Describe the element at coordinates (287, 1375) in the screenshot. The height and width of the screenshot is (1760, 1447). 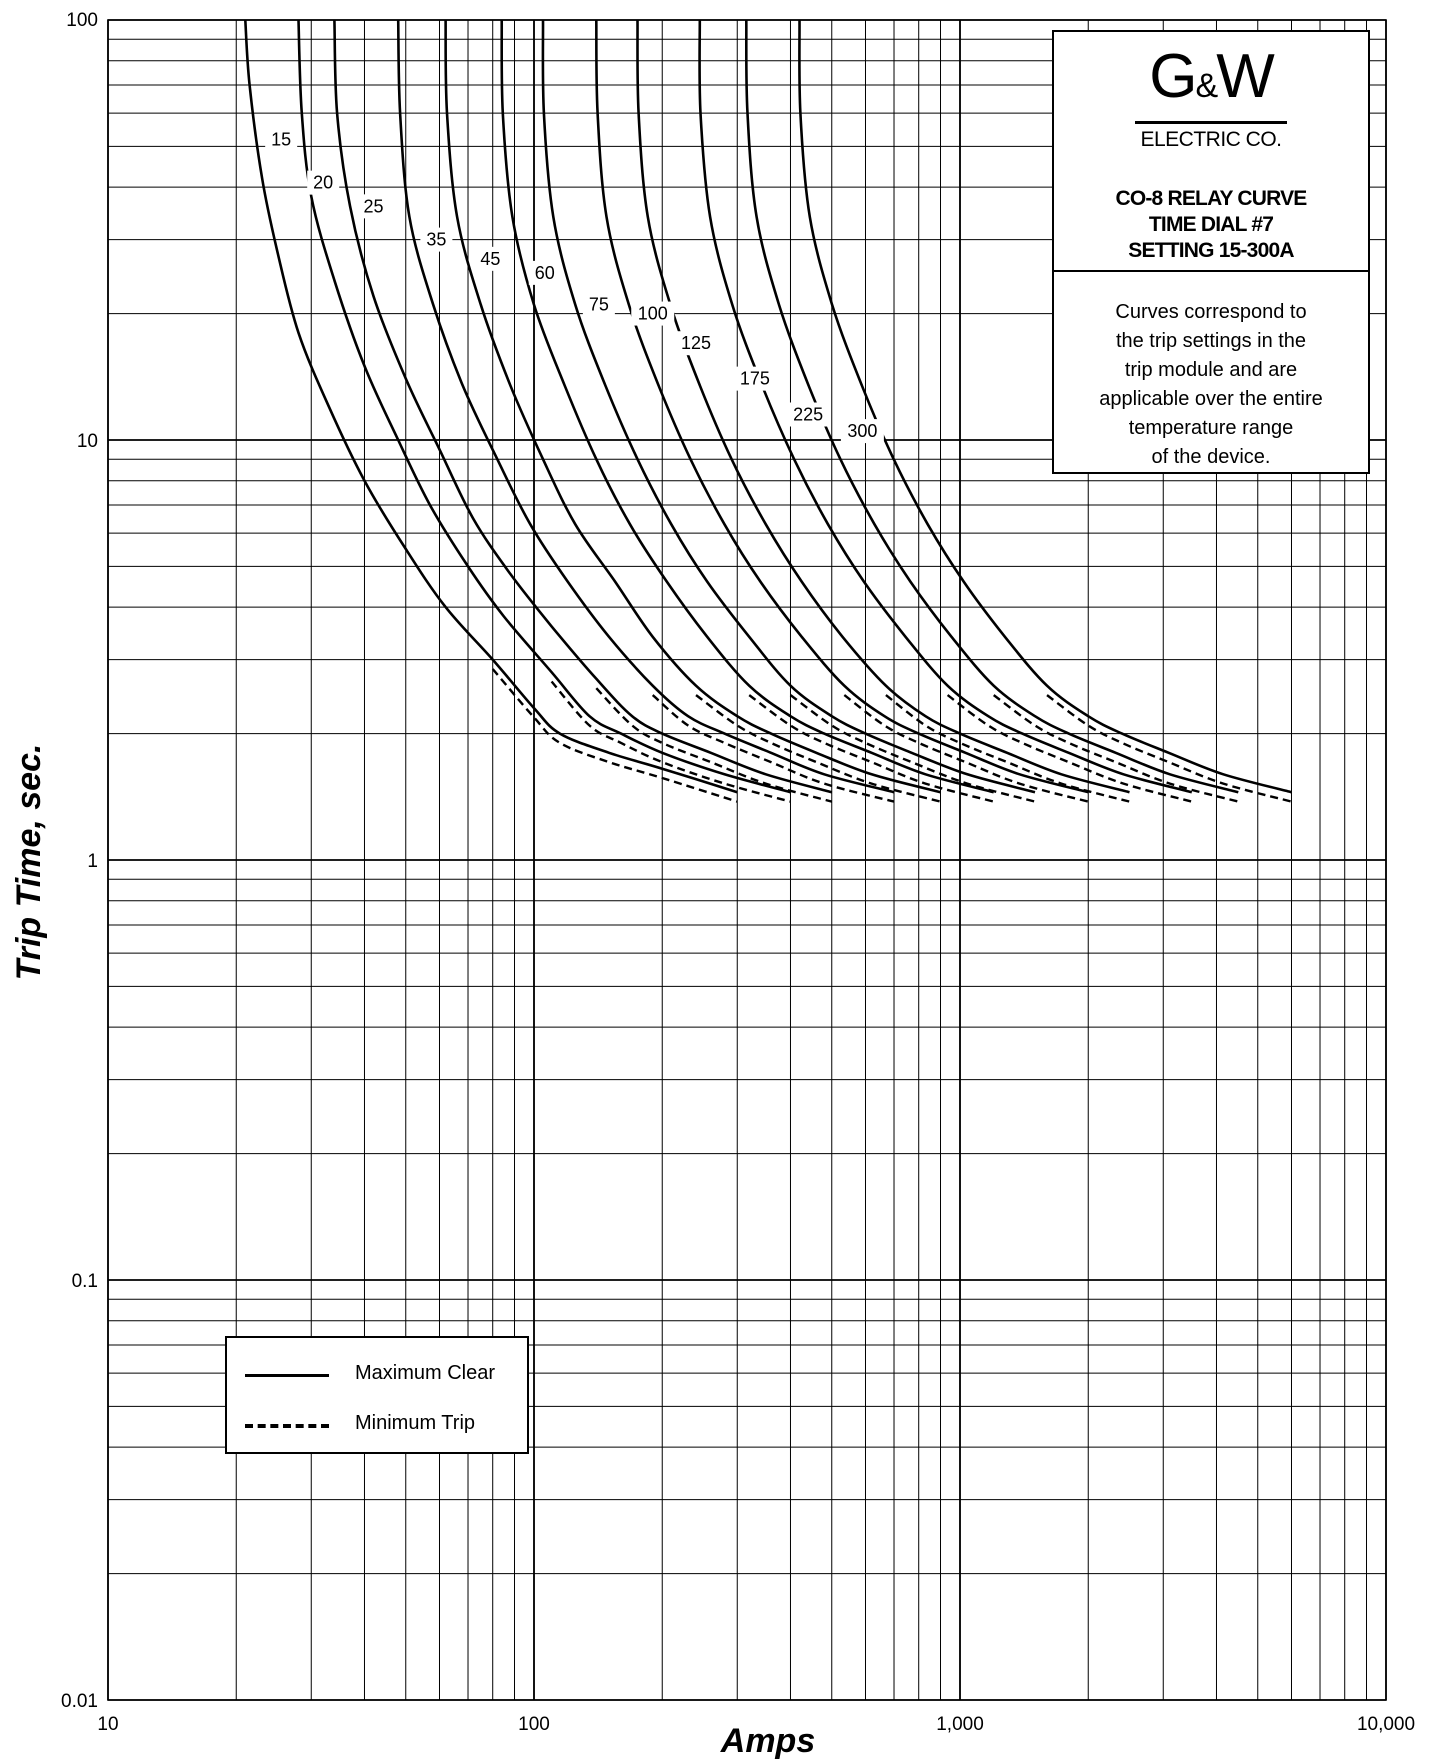
I see `solid-line-swatch` at that location.